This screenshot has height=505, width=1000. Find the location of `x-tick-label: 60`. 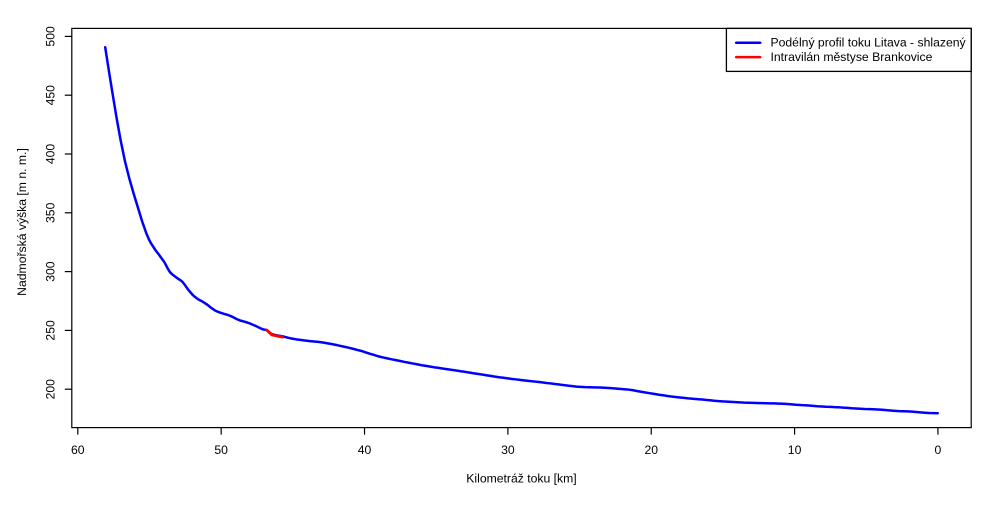

x-tick-label: 60 is located at coordinates (78, 450).